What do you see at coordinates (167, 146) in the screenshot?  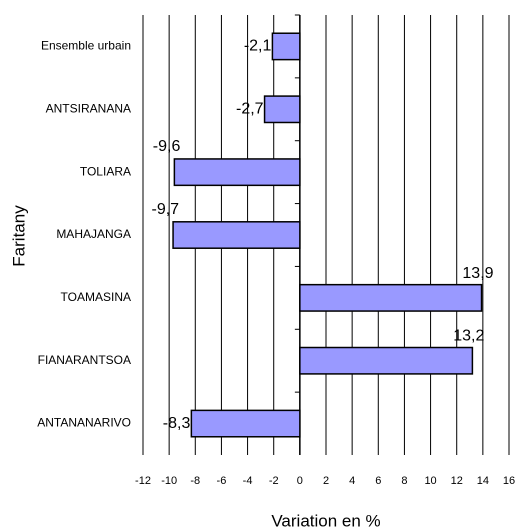 I see `value-label: -9,6` at bounding box center [167, 146].